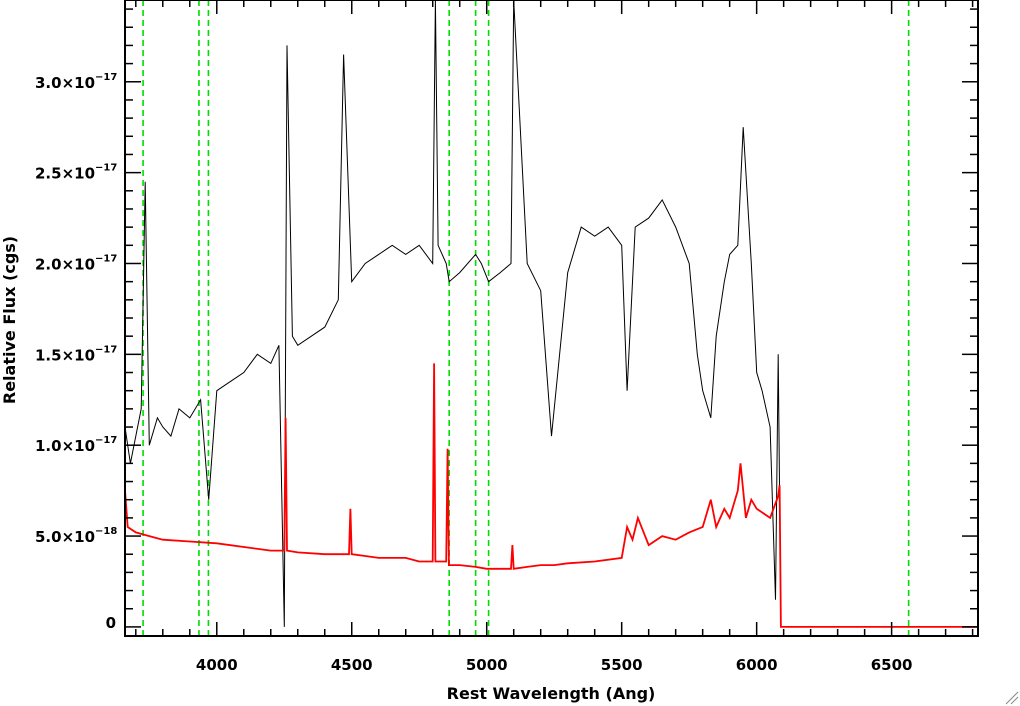 The height and width of the screenshot is (706, 1020). I want to click on y-tick-label: 1.0×10⁻¹⁷, so click(76, 445).